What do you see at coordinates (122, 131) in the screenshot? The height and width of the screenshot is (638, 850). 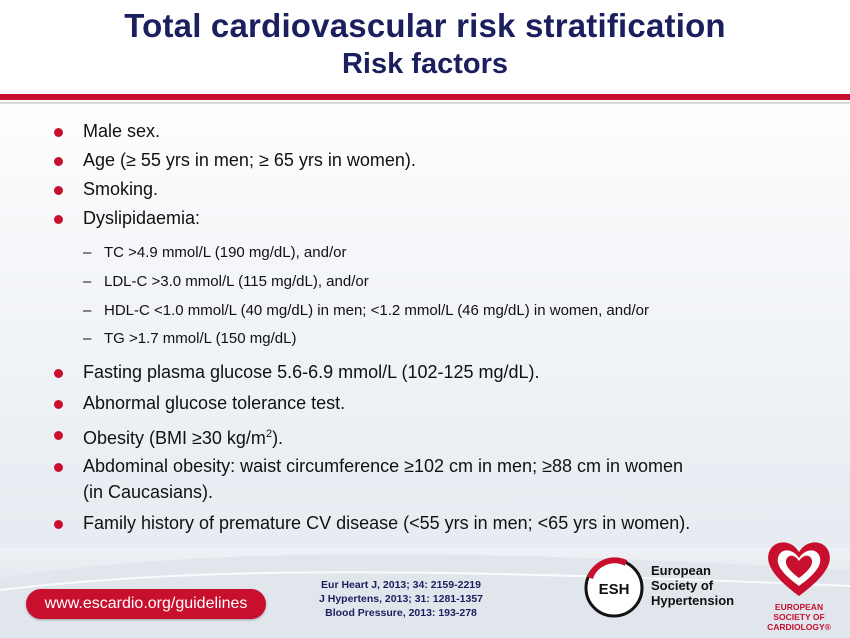 I see `risk-factor-item: Male sex.` at bounding box center [122, 131].